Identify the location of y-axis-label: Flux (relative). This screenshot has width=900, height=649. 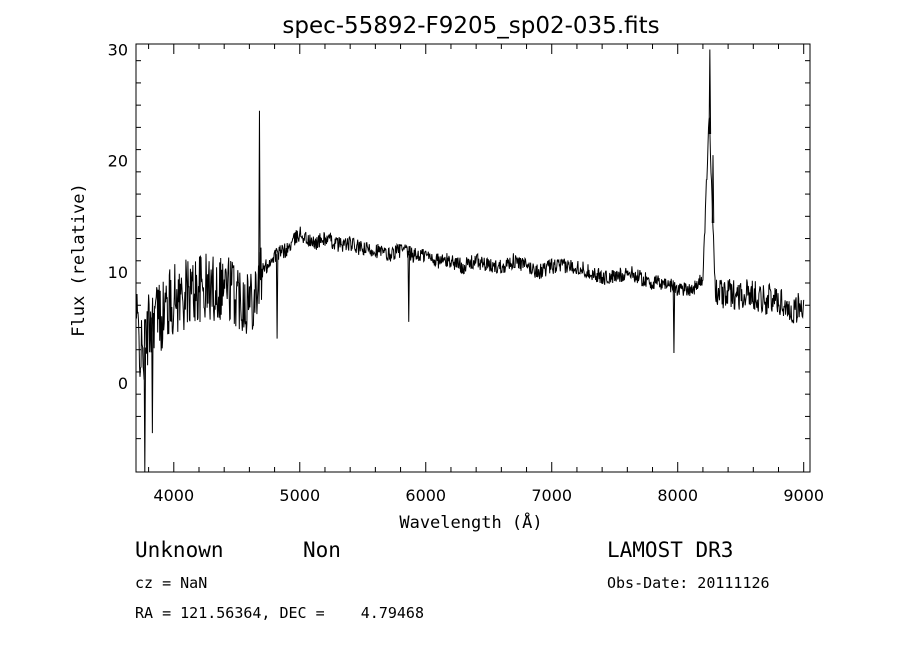
(79, 260).